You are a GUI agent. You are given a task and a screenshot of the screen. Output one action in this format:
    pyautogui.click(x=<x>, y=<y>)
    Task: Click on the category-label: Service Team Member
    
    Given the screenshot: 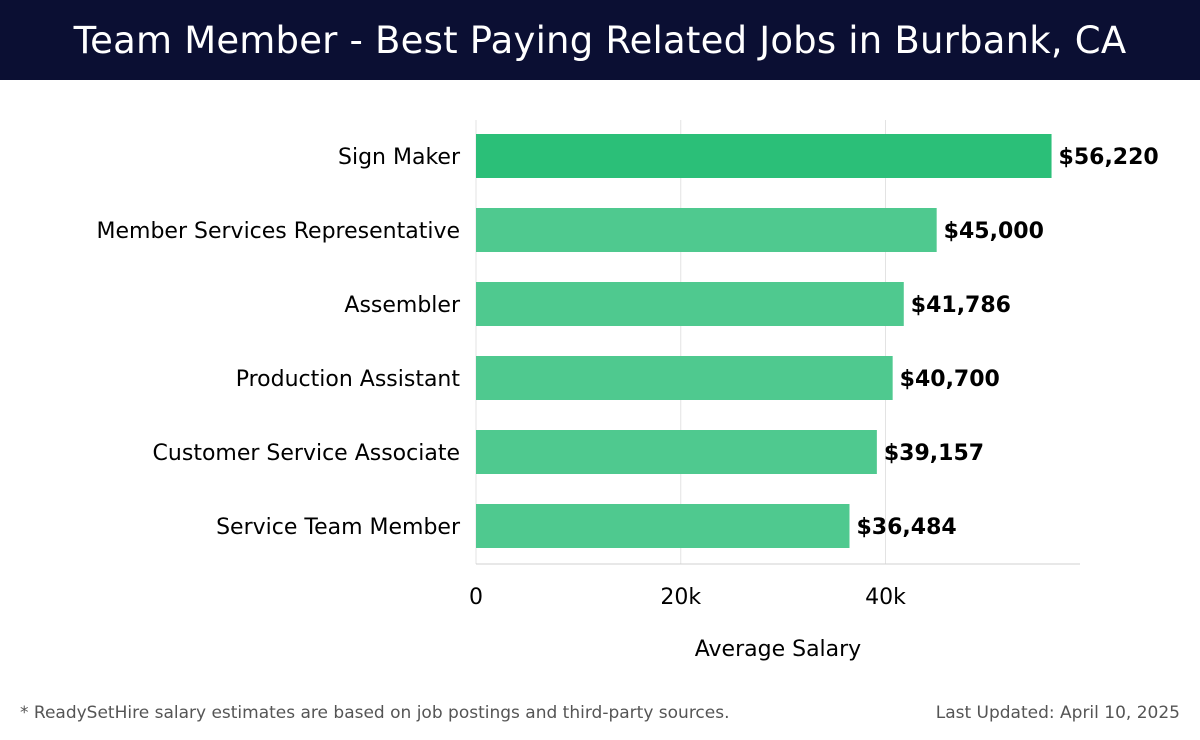 What is the action you would take?
    pyautogui.click(x=338, y=527)
    